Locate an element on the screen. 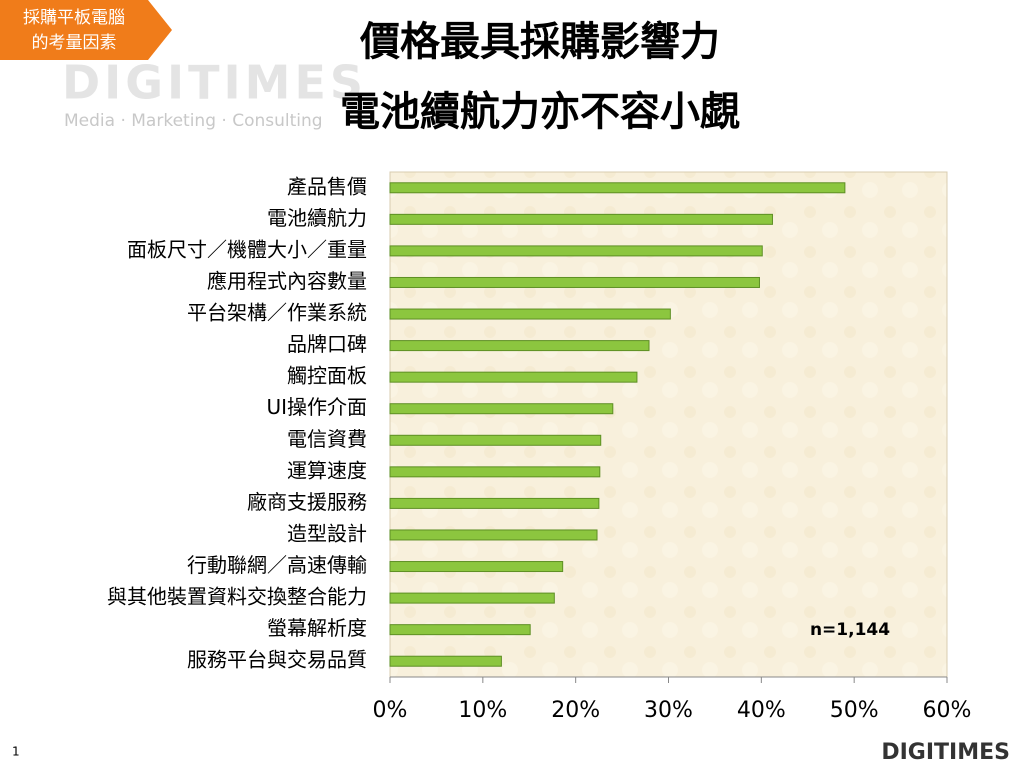 This screenshot has height=768, width=1024. y-tick-label: 行動聯網／高速傳輸 is located at coordinates (277, 565).